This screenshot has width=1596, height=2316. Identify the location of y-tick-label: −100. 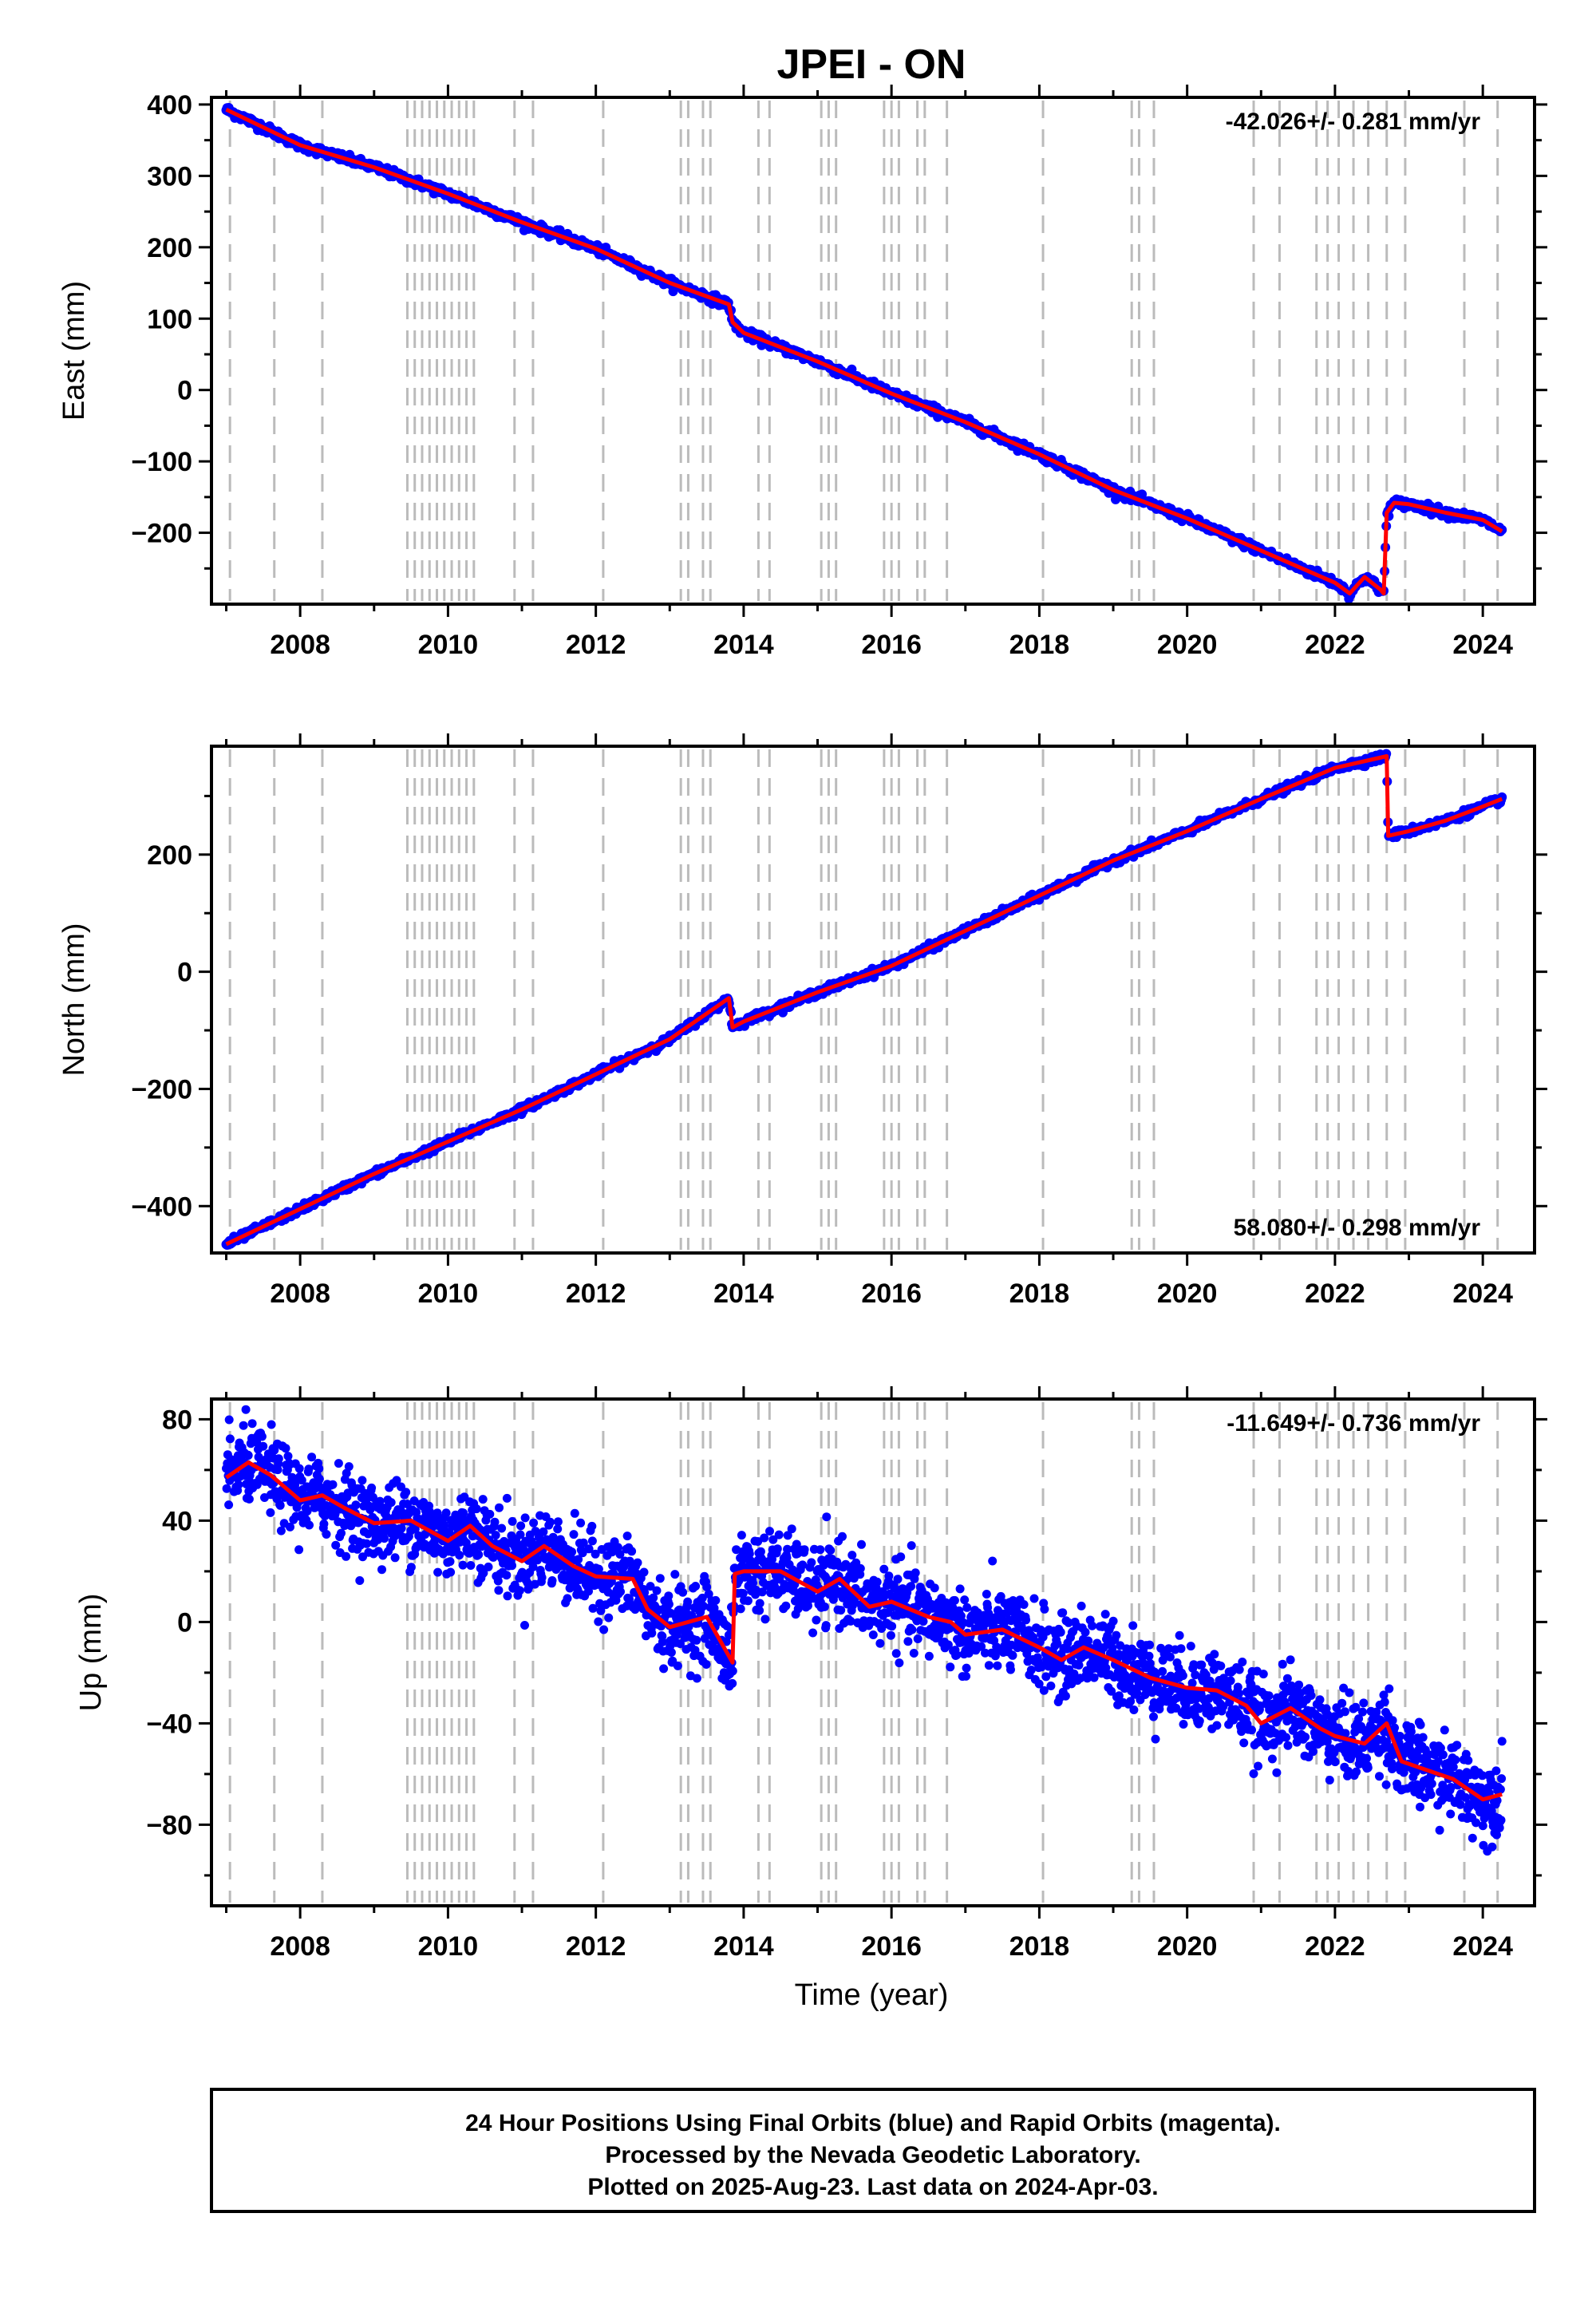
(161, 462).